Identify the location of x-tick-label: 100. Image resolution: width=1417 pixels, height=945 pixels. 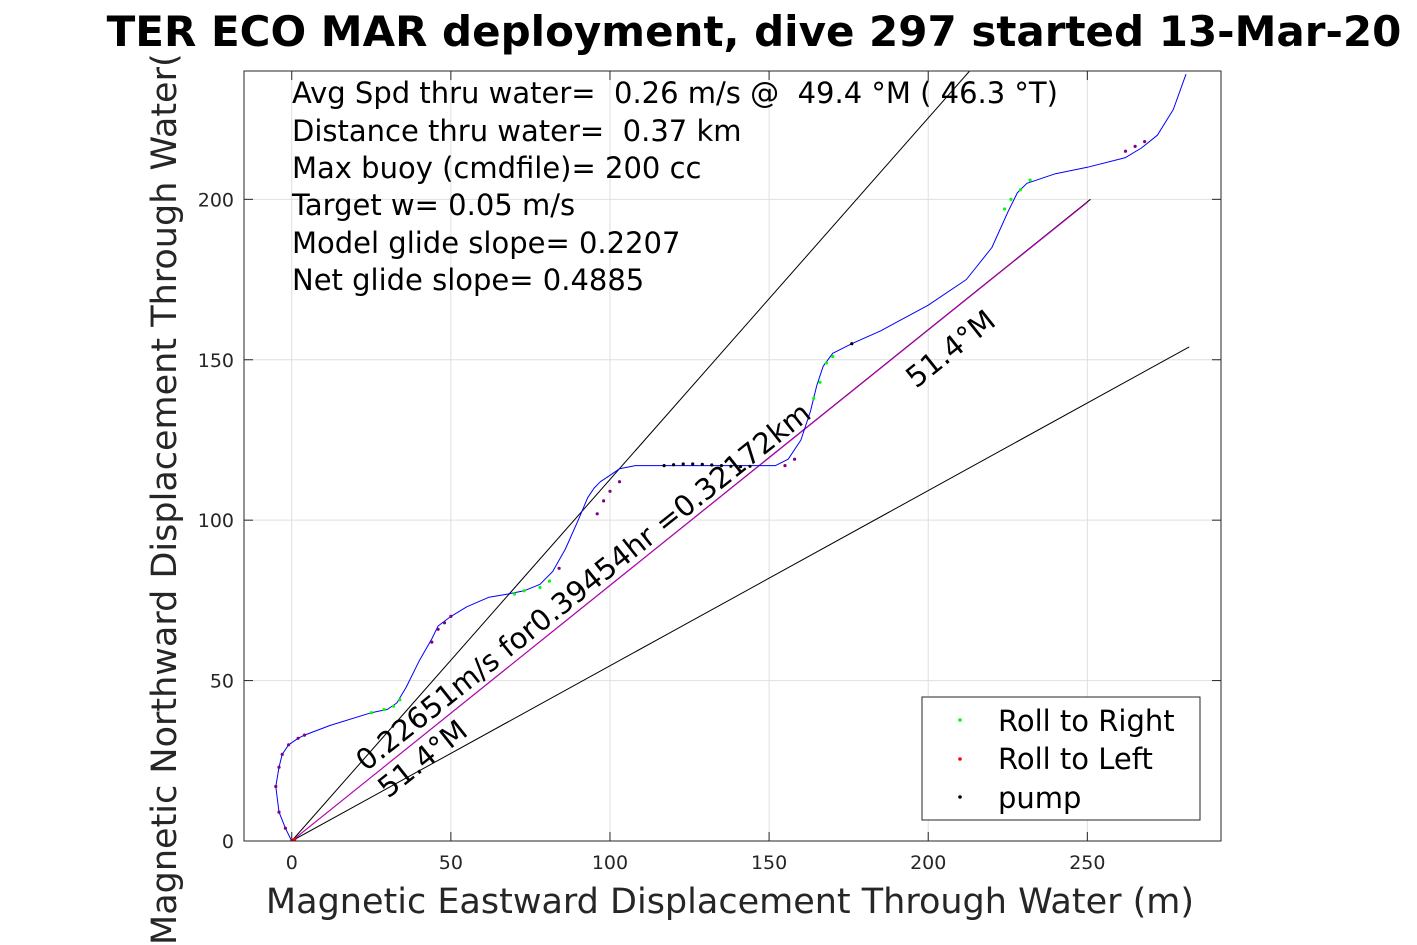
(610, 863).